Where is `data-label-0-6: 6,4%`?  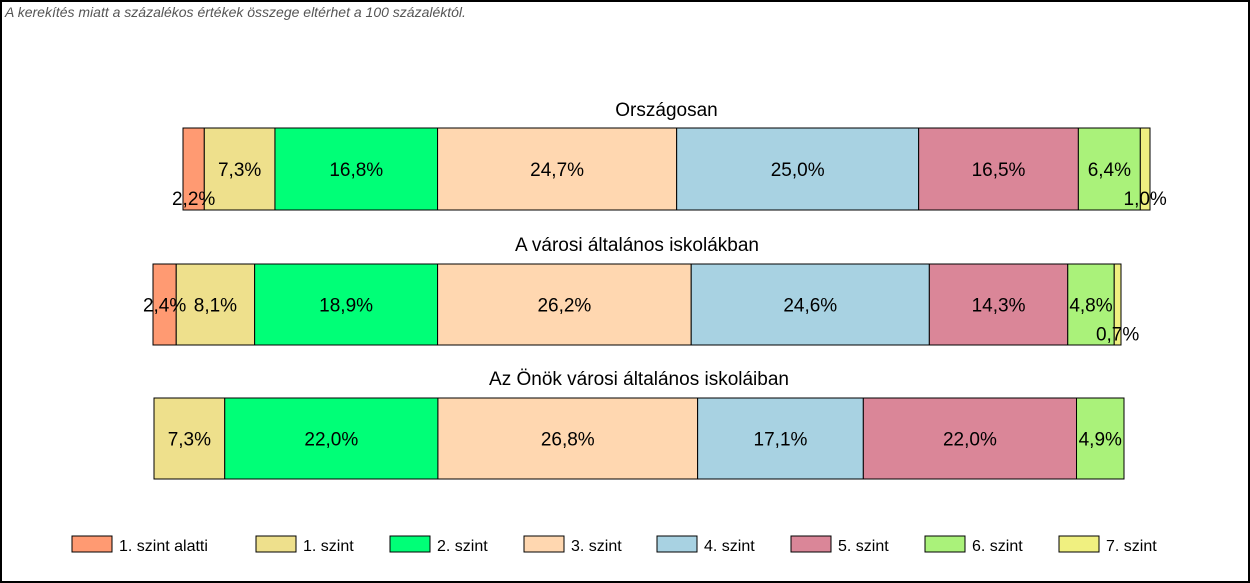
data-label-0-6: 6,4% is located at coordinates (1109, 170).